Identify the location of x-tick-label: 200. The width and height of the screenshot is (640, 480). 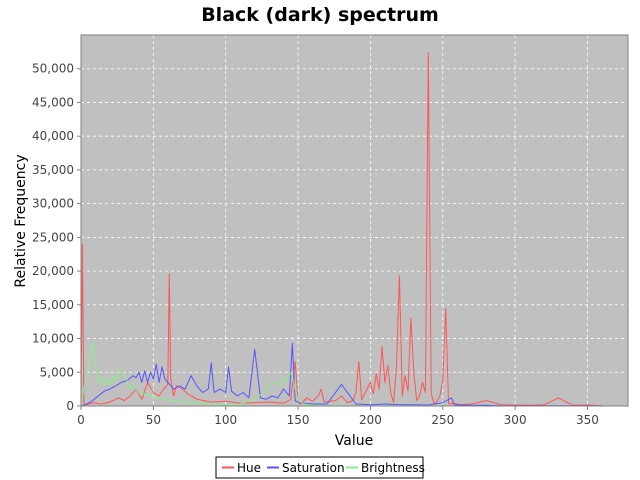
(370, 420).